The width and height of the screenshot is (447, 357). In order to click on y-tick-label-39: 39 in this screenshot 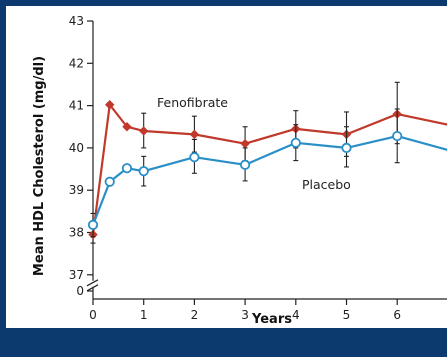, I will do `click(76, 190)`.